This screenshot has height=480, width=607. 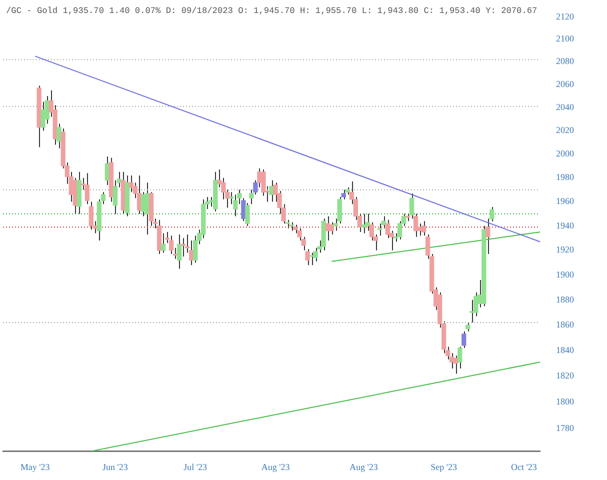 What do you see at coordinates (565, 249) in the screenshot?
I see `y-tick-label: 1920` at bounding box center [565, 249].